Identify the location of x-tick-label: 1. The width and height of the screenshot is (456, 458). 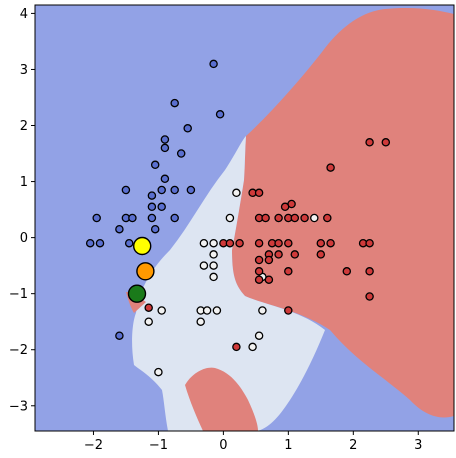
(288, 445).